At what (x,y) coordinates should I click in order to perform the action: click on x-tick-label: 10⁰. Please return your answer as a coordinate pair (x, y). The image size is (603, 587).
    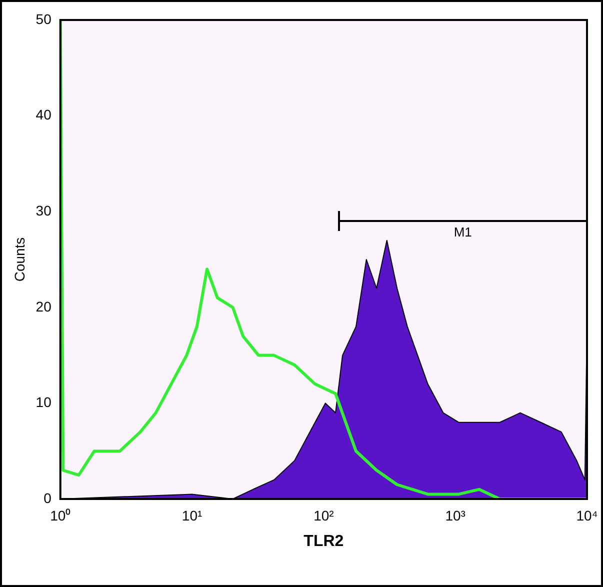
    Looking at the image, I should click on (60, 515).